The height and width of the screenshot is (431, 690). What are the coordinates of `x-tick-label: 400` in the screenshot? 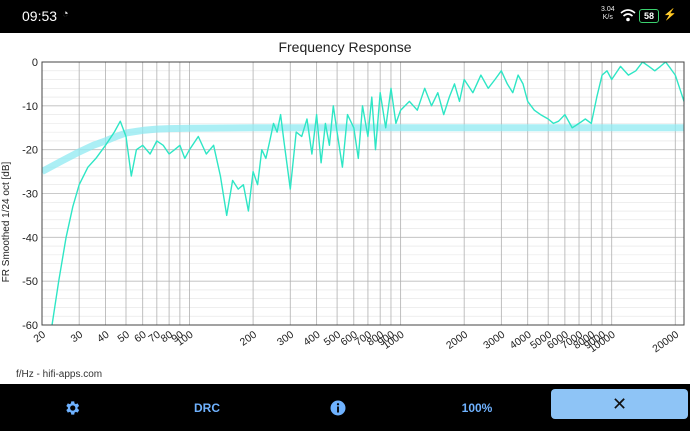 It's located at (311, 339).